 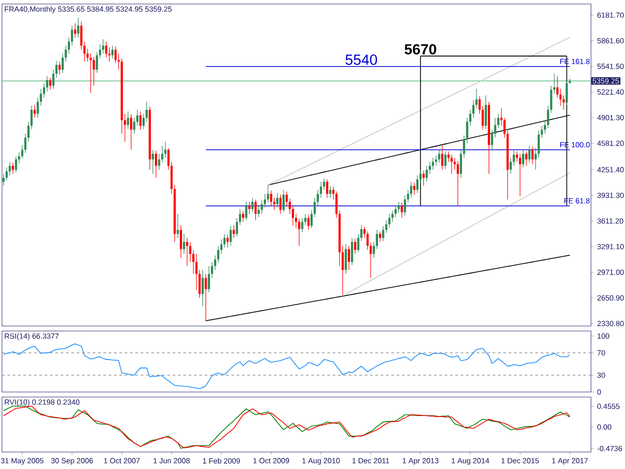 I want to click on annotation: 5540, so click(x=362, y=59).